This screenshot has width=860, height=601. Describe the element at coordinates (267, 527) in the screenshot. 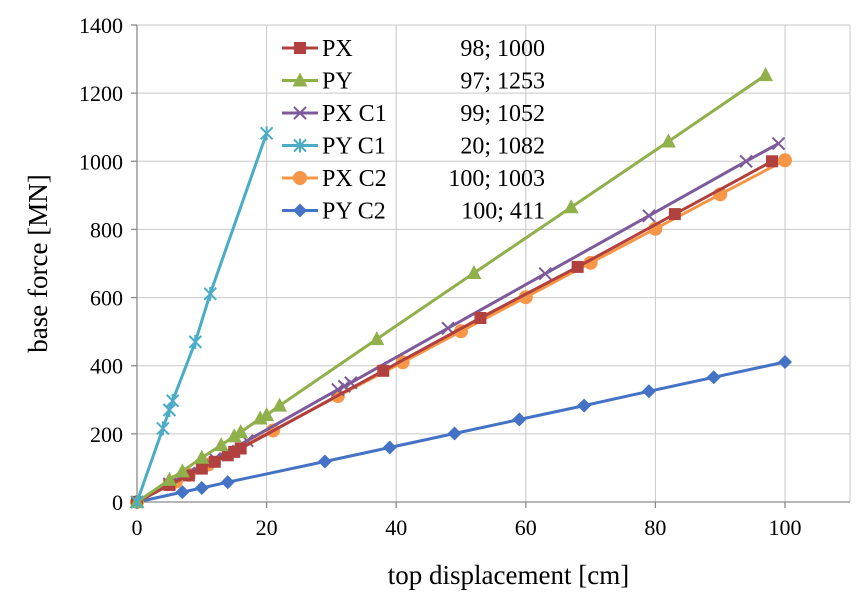

I see `x-tick-label: 20` at that location.